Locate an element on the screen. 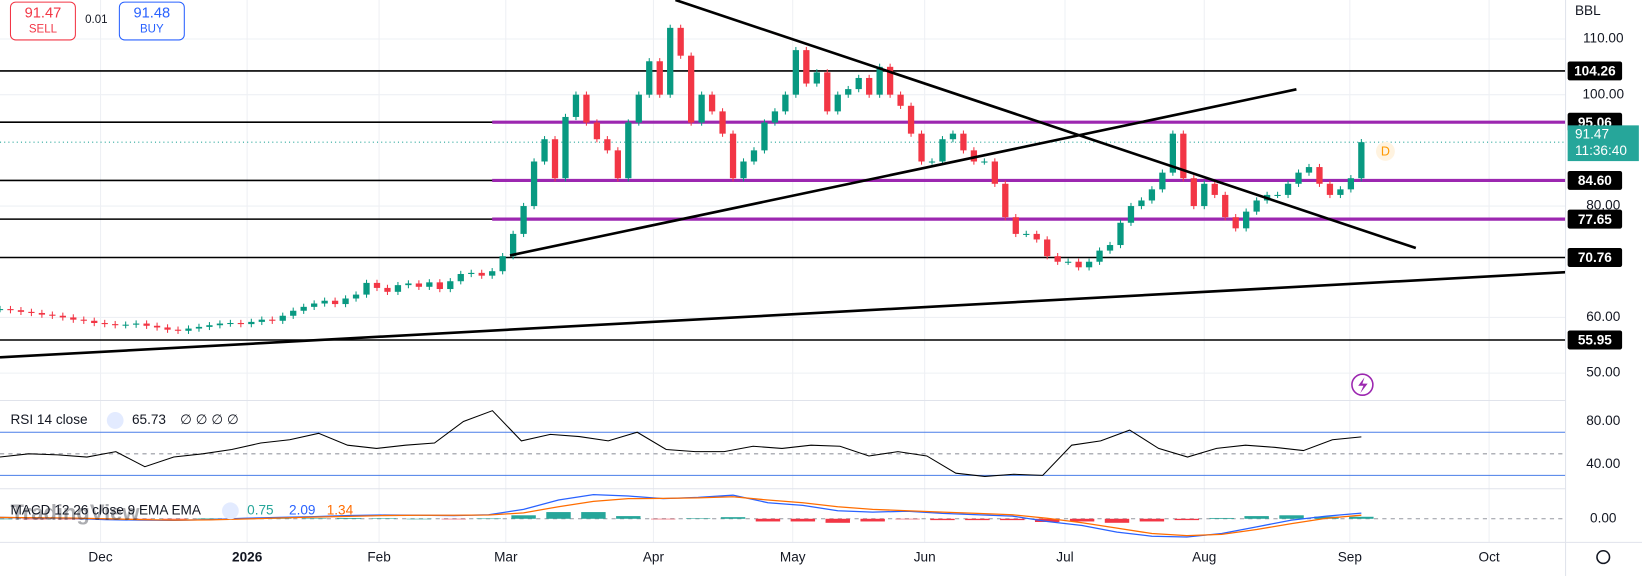  marker-label: D is located at coordinates (1385, 152).